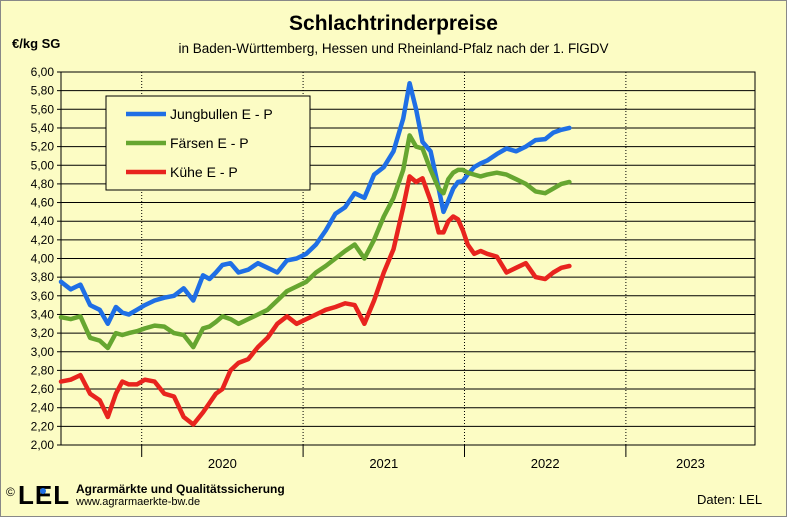  I want to click on x-year-label: 2022, so click(545, 463).